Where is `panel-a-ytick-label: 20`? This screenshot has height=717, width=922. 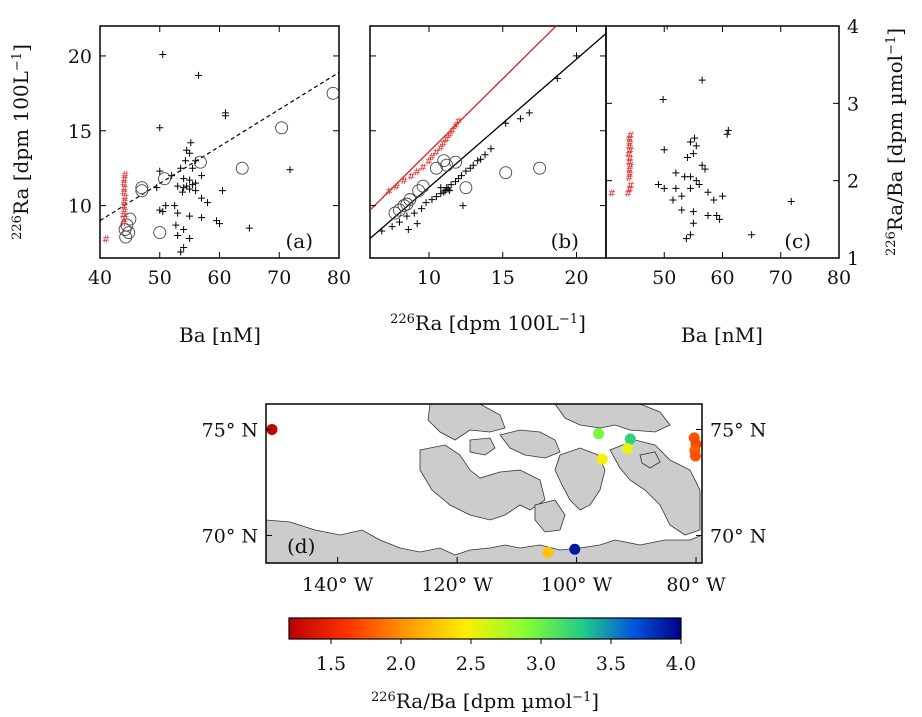 panel-a-ytick-label: 20 is located at coordinates (80, 57).